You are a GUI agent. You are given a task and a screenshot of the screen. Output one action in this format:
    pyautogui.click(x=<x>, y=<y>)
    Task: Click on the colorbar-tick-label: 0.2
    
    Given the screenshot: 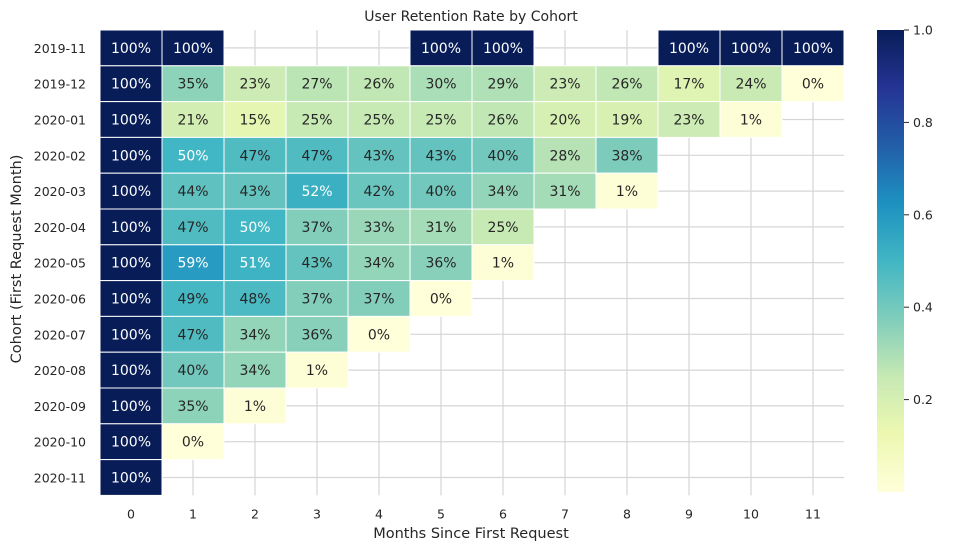 What is the action you would take?
    pyautogui.click(x=923, y=399)
    